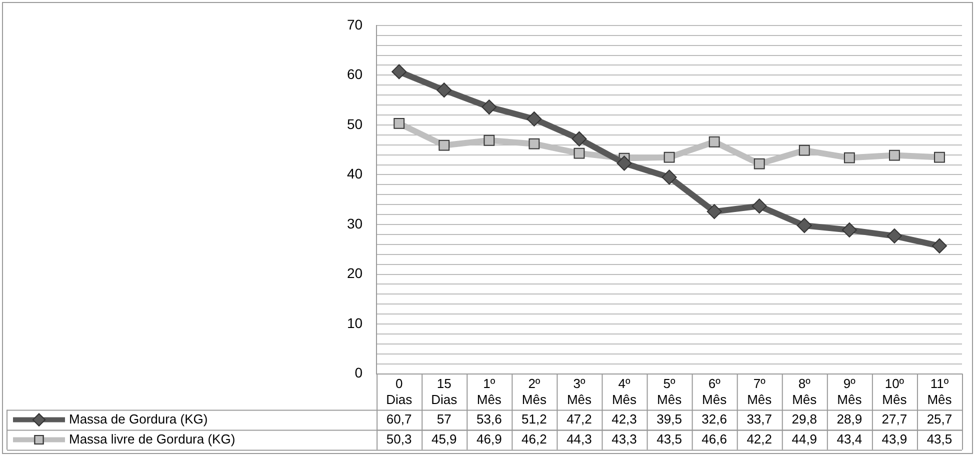 The width and height of the screenshot is (975, 466). What do you see at coordinates (624, 438) in the screenshot?
I see `data-label: 43,3` at bounding box center [624, 438].